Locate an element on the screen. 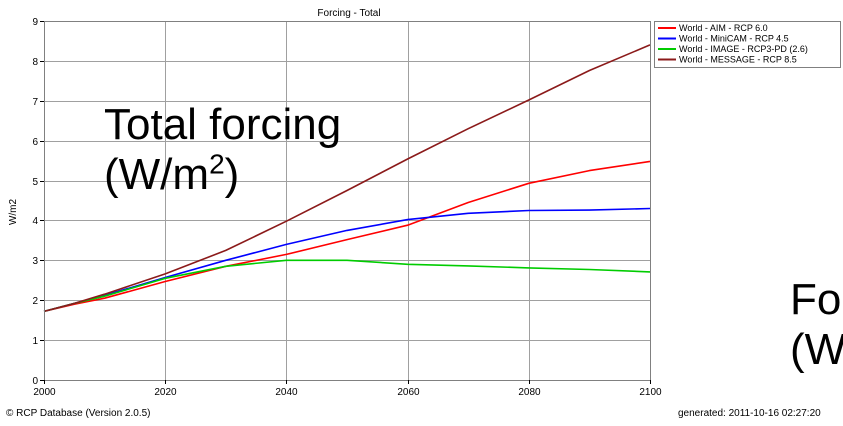 The width and height of the screenshot is (843, 426). chart-title: Forcing - Total is located at coordinates (348, 13).